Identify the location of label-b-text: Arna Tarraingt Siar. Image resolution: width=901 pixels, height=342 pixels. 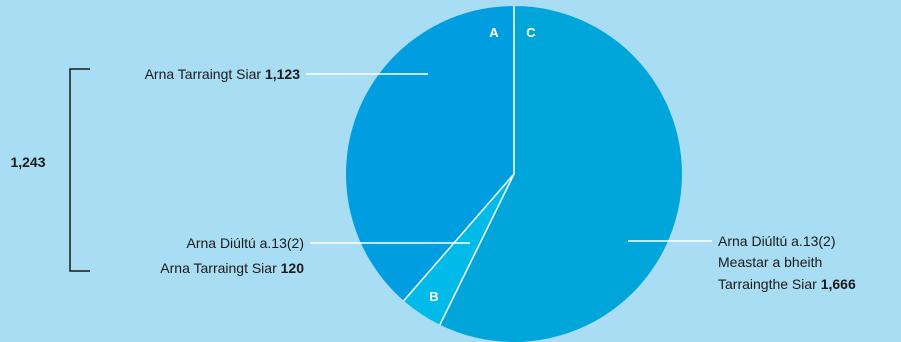
(218, 268).